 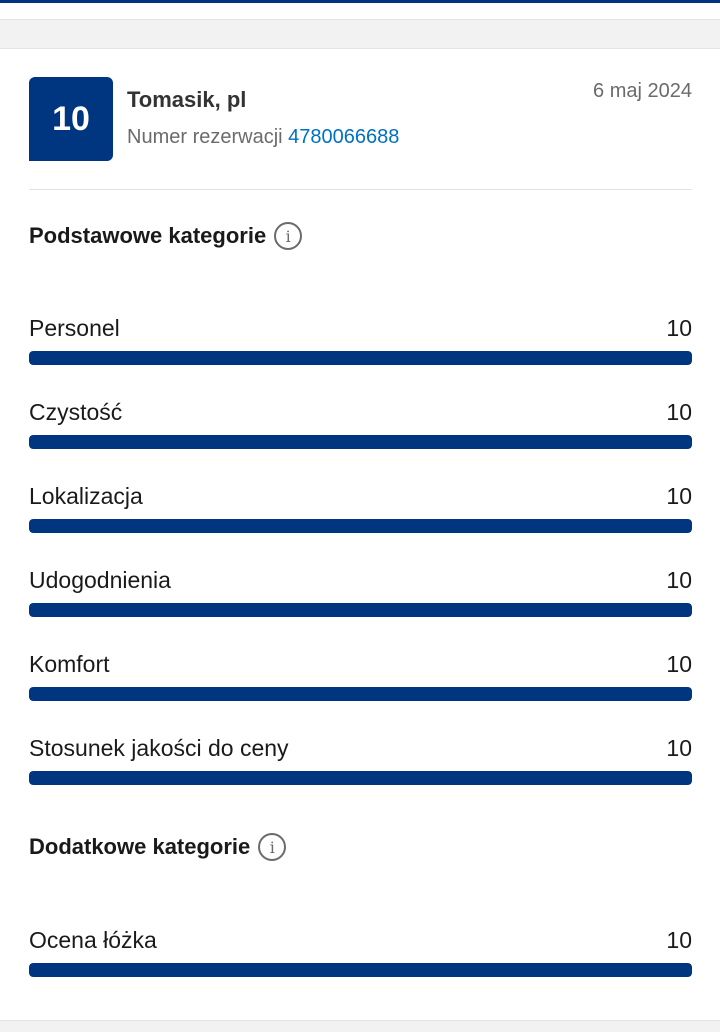 I want to click on basic-categories-label: Podstawowe kategorie, so click(x=148, y=235).